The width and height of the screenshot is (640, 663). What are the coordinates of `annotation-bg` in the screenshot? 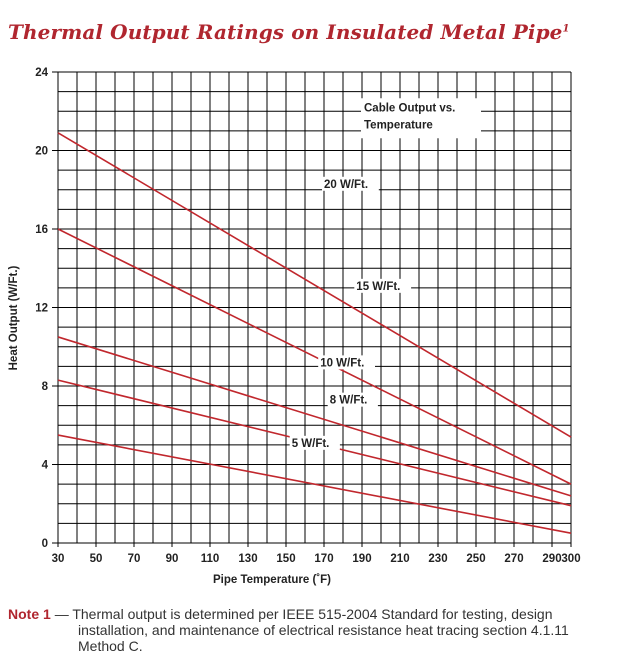 It's located at (421, 118).